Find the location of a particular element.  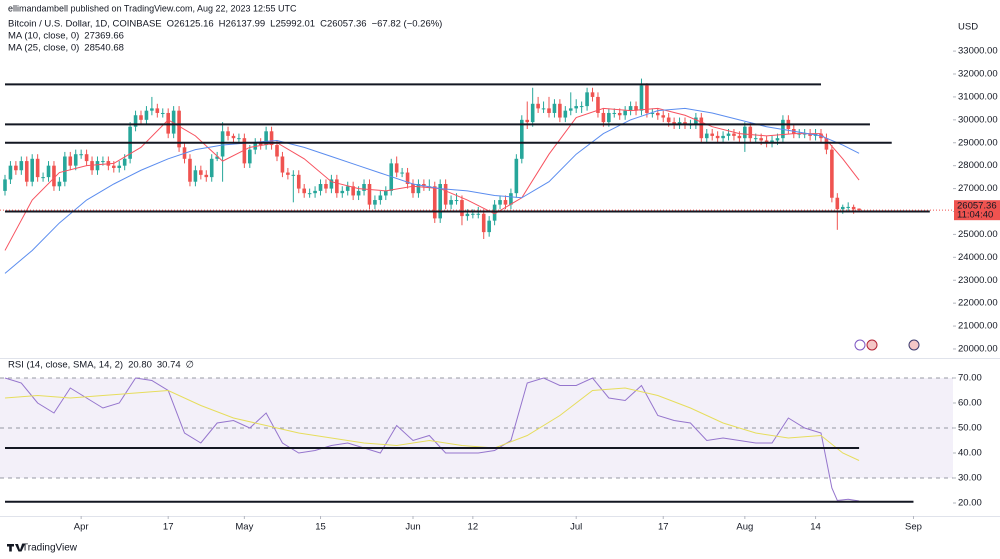

legend-text: C is located at coordinates (323, 24).